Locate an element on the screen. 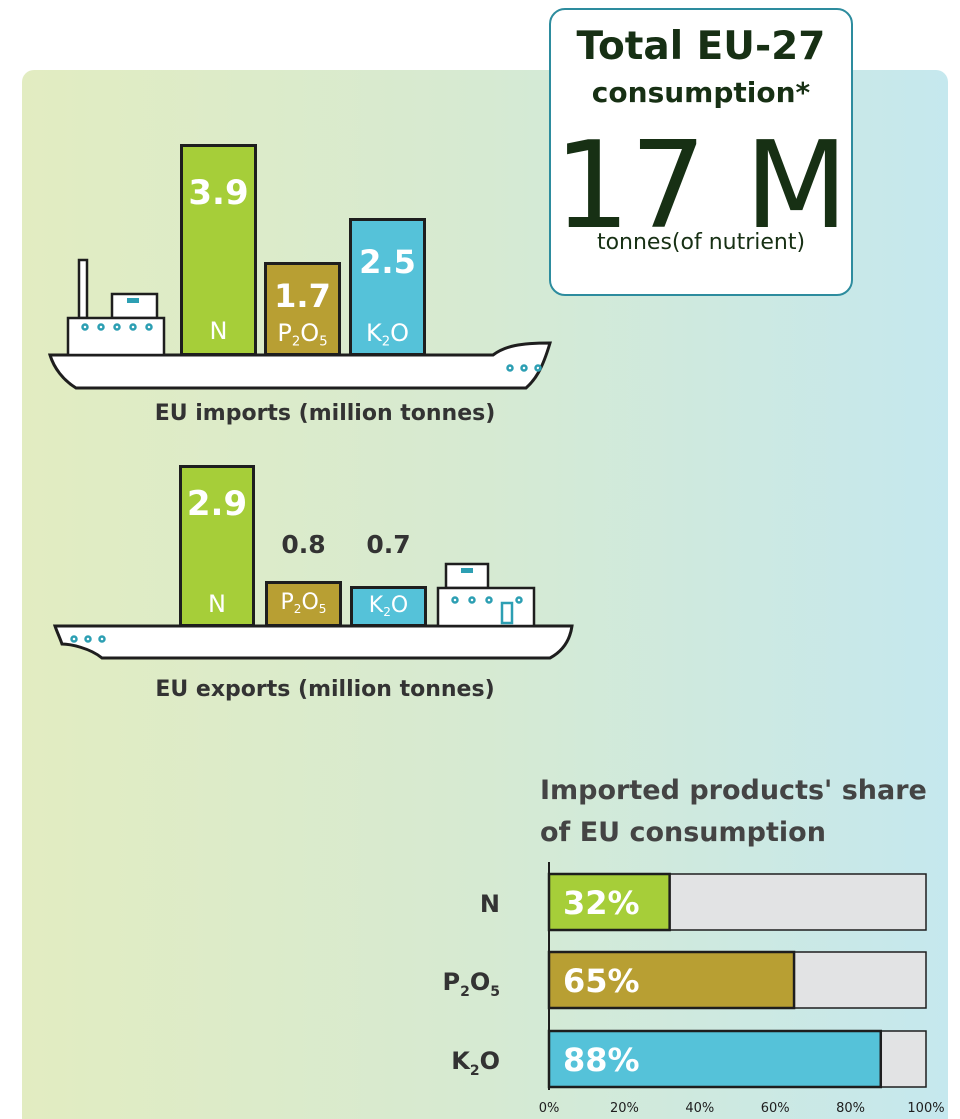 The image size is (960, 1119). export-cabin is located at coordinates (486, 607).